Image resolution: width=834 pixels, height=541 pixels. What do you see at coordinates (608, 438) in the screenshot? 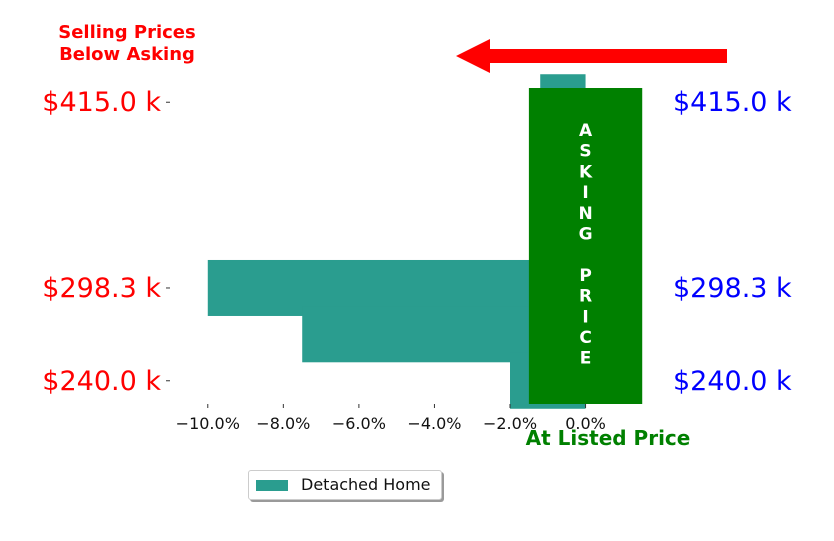
I see `at-listed-price-label: At Listed Price` at bounding box center [608, 438].